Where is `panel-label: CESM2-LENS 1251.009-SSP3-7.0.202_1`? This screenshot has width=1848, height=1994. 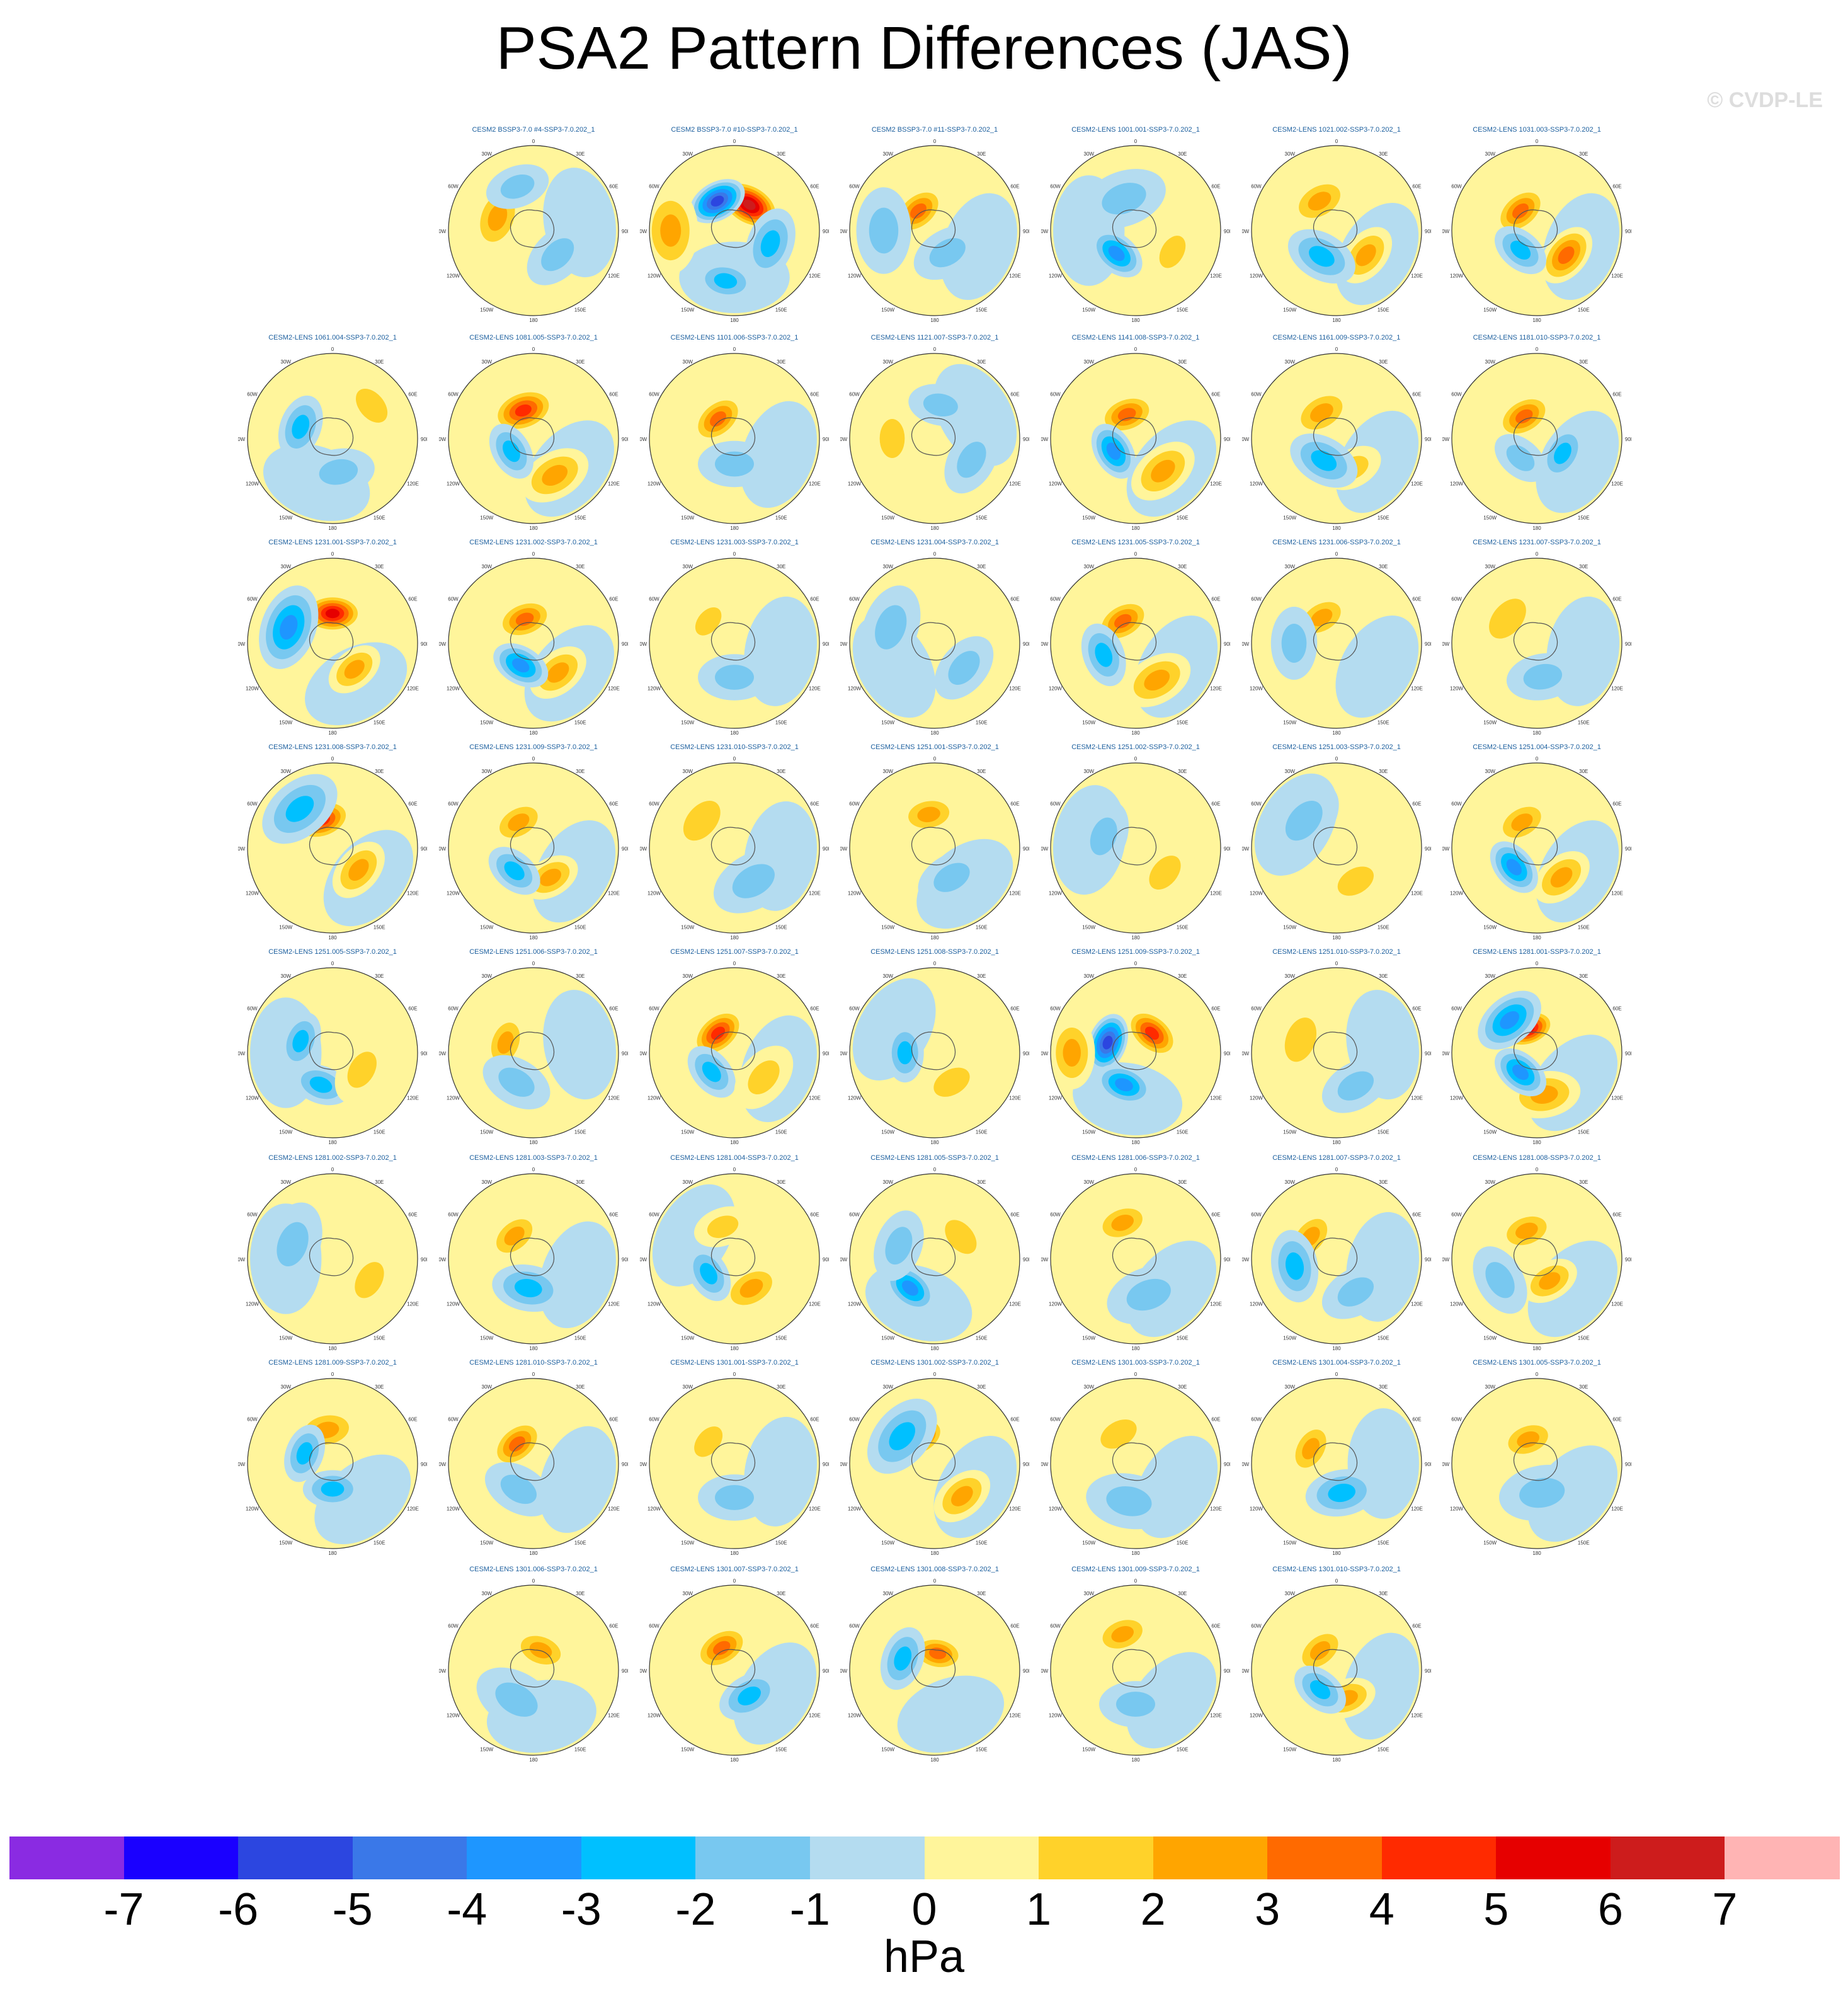 panel-label: CESM2-LENS 1251.009-SSP3-7.0.202_1 is located at coordinates (1135, 952).